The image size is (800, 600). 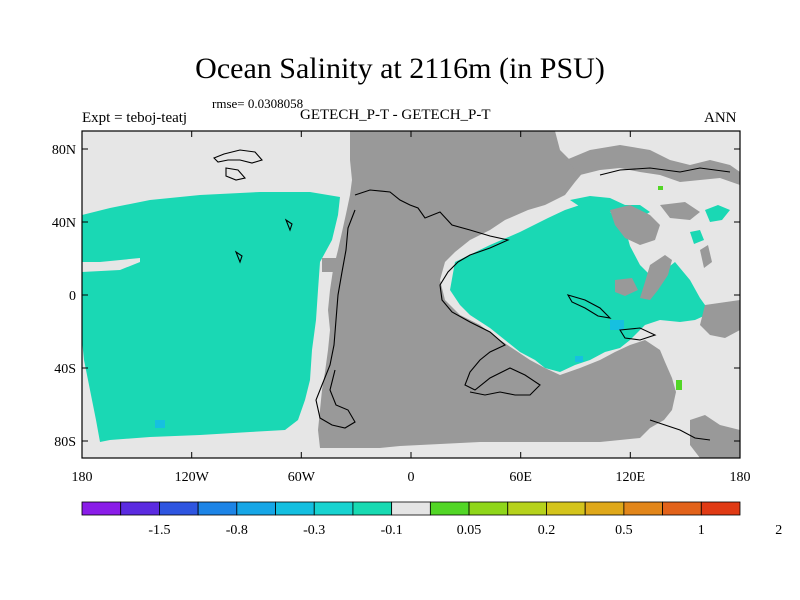 I want to click on coastline-continent, so click(x=447, y=292).